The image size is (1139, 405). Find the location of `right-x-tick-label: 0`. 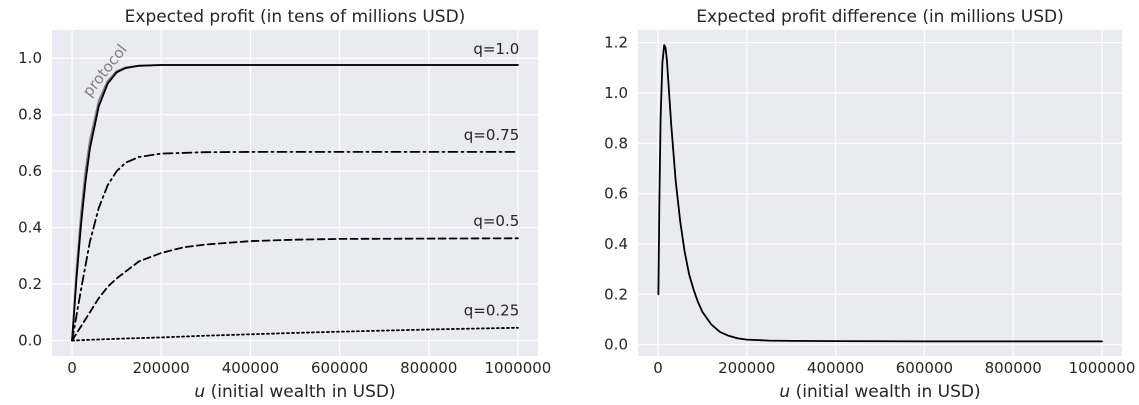

right-x-tick-label: 0 is located at coordinates (658, 368).